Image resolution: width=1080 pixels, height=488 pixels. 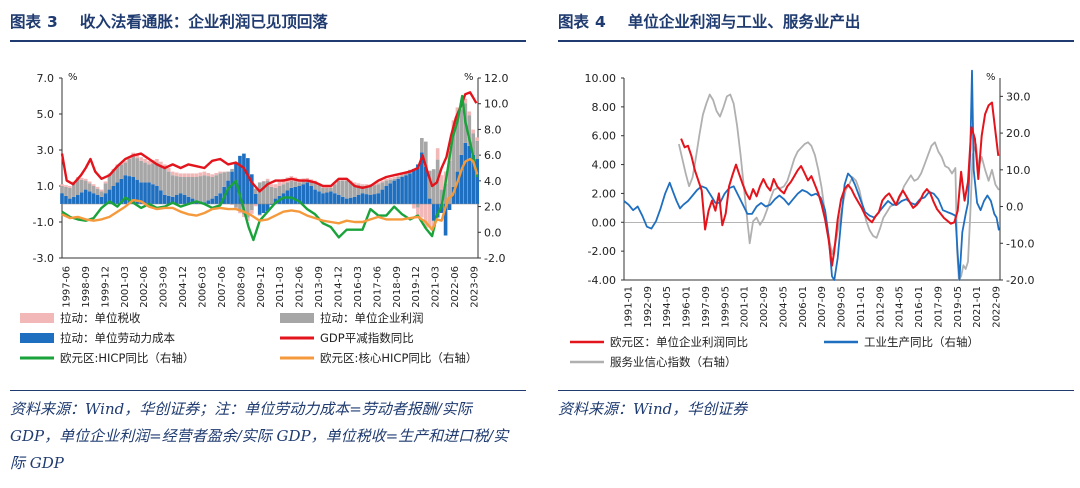 What do you see at coordinates (600, 22) in the screenshot?
I see `figure-4-number: 4` at bounding box center [600, 22].